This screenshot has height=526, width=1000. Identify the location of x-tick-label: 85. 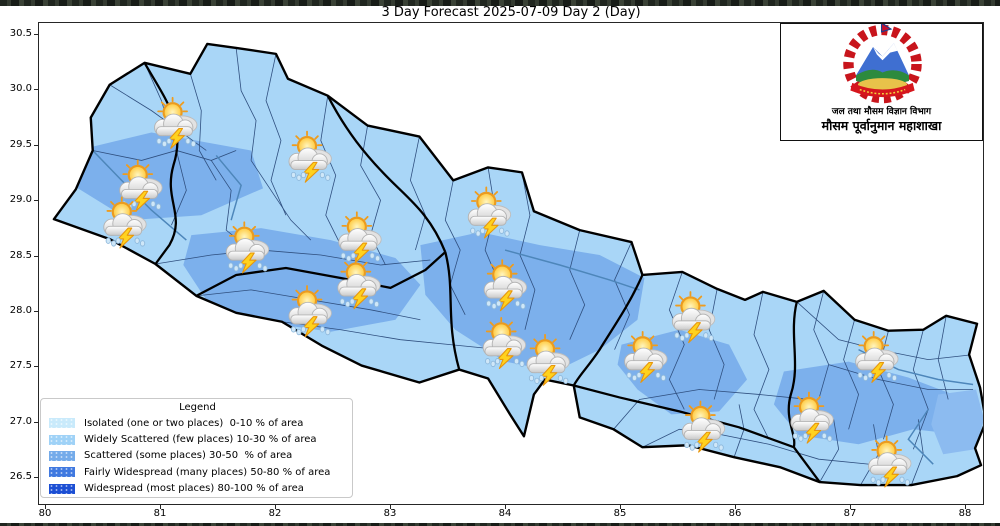
(620, 513).